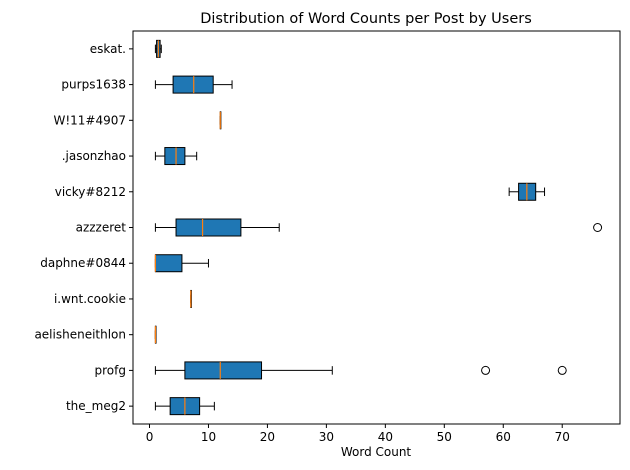 This screenshot has width=630, height=470. Describe the element at coordinates (89, 120) in the screenshot. I see `y-tick-label: W!11#4907` at that location.